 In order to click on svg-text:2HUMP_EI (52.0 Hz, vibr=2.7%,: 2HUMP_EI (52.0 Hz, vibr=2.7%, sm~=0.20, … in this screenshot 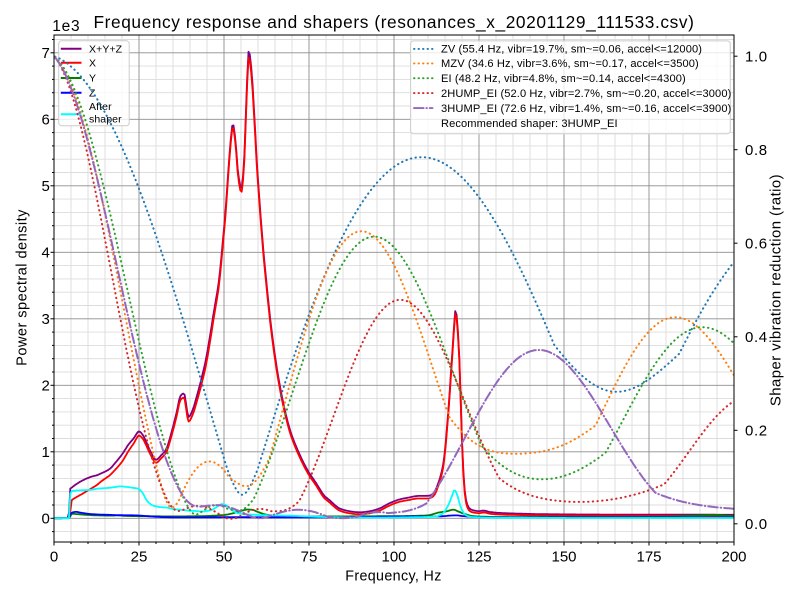, I will do `click(586, 94)`.